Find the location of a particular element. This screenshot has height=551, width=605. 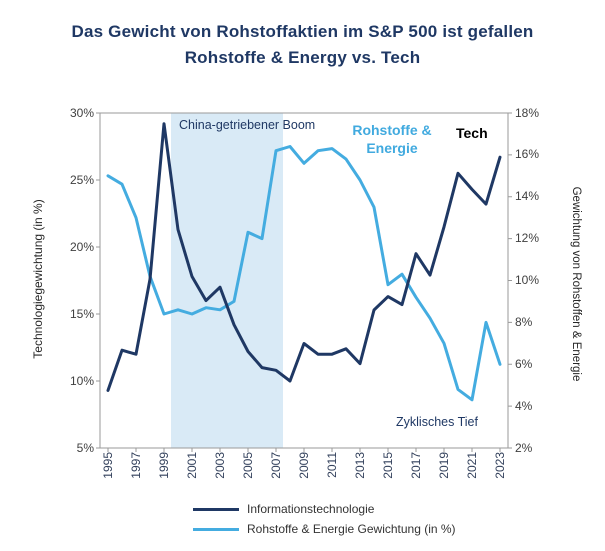

x-axis-tick-label: 2017 is located at coordinates (416, 465).